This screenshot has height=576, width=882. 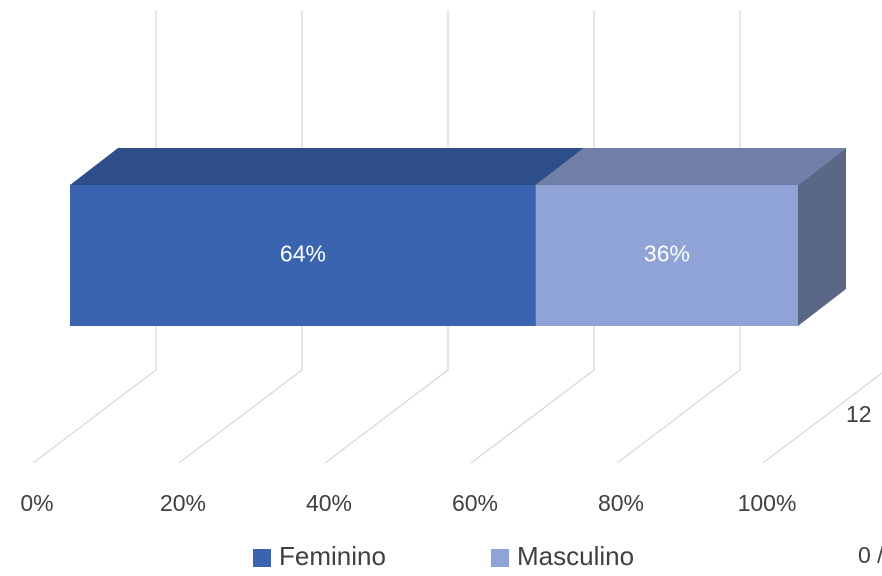 What do you see at coordinates (621, 503) in the screenshot?
I see `x-tick-label: 80%` at bounding box center [621, 503].